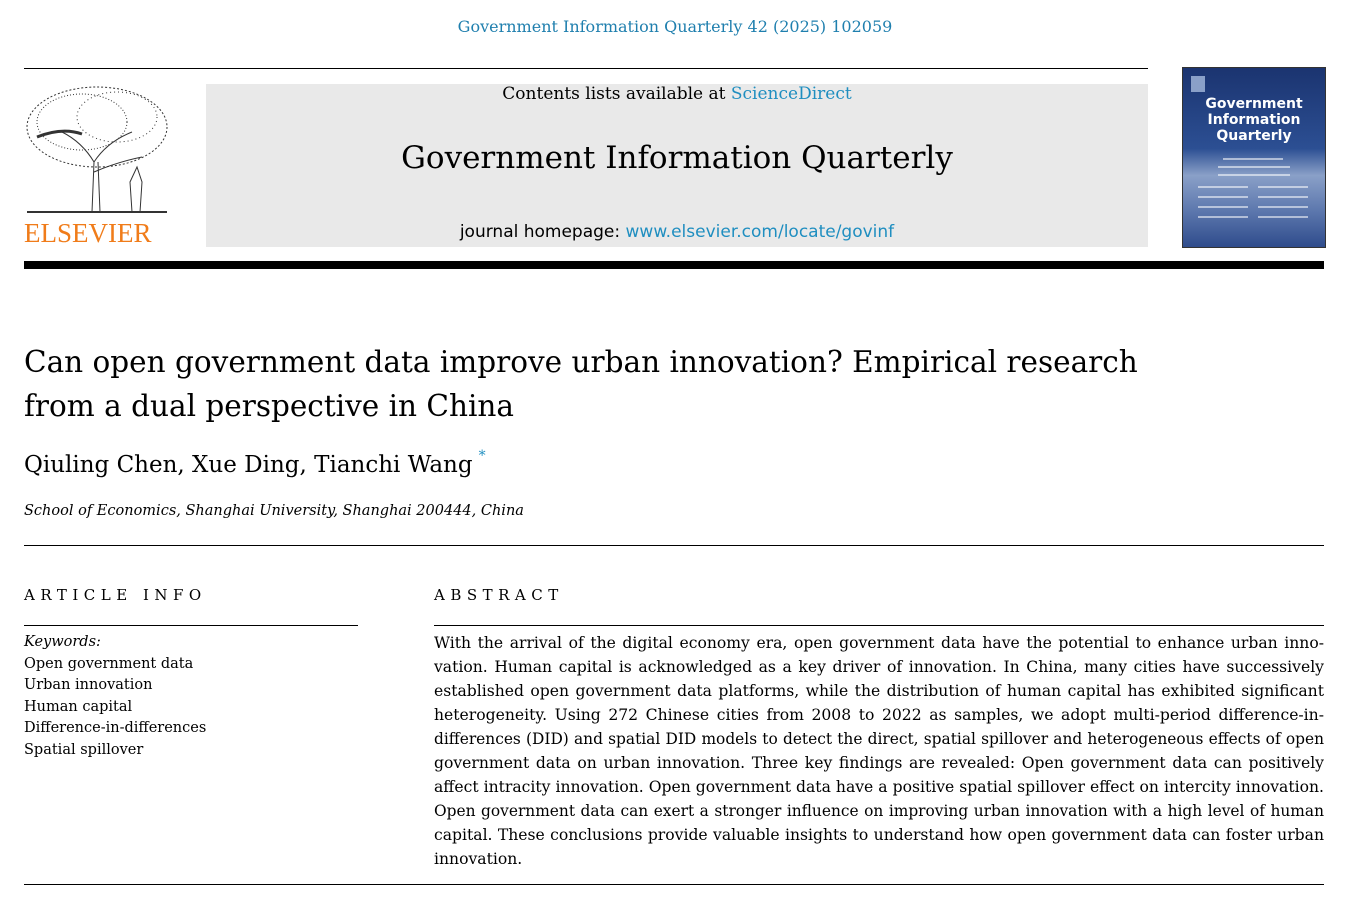 This screenshot has height=906, width=1350. Describe the element at coordinates (542, 232) in the screenshot. I see `homepage-prefix: journal homepage:` at that location.